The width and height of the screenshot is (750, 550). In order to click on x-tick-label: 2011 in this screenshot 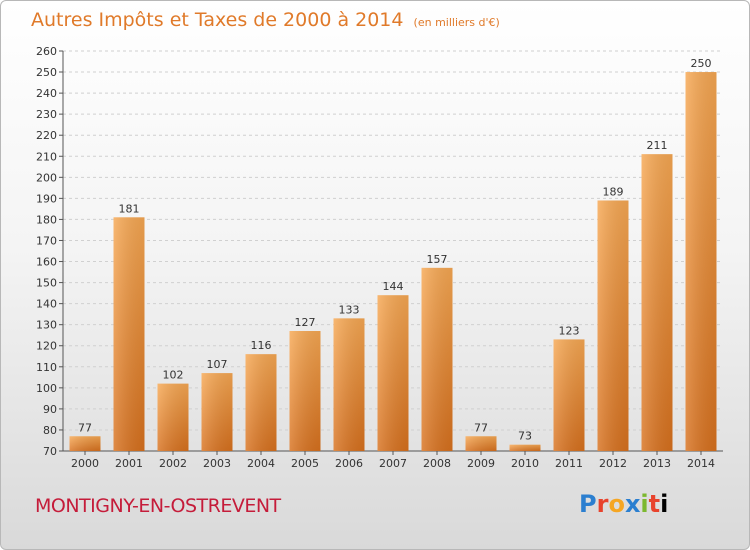, I will do `click(569, 463)`.